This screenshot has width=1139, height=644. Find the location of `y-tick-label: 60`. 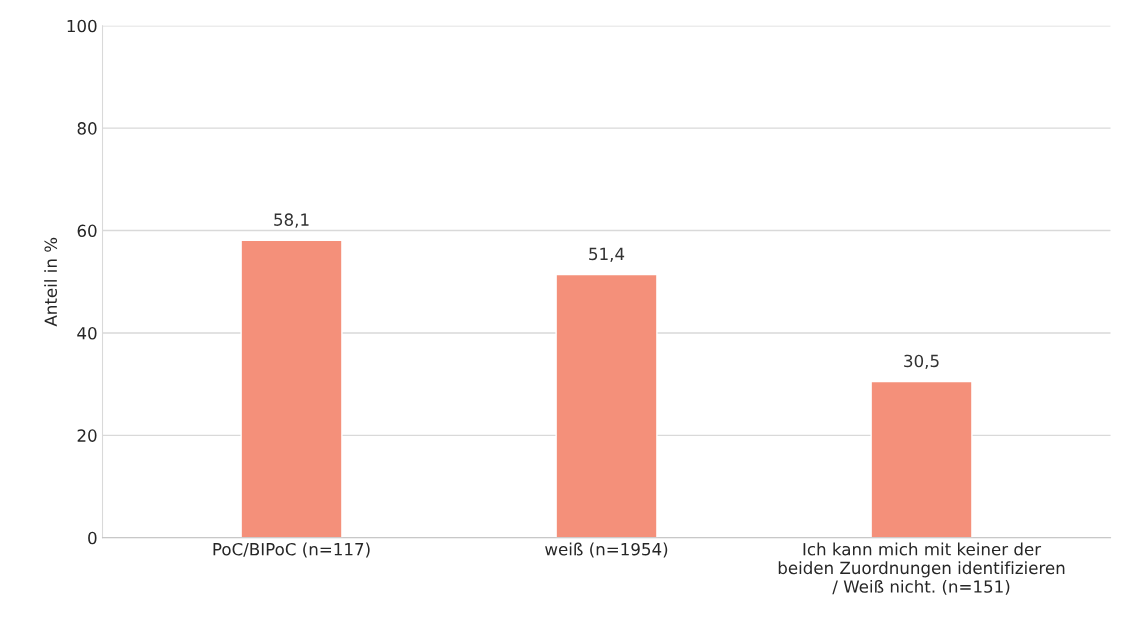

y-tick-label: 60 is located at coordinates (87, 231).